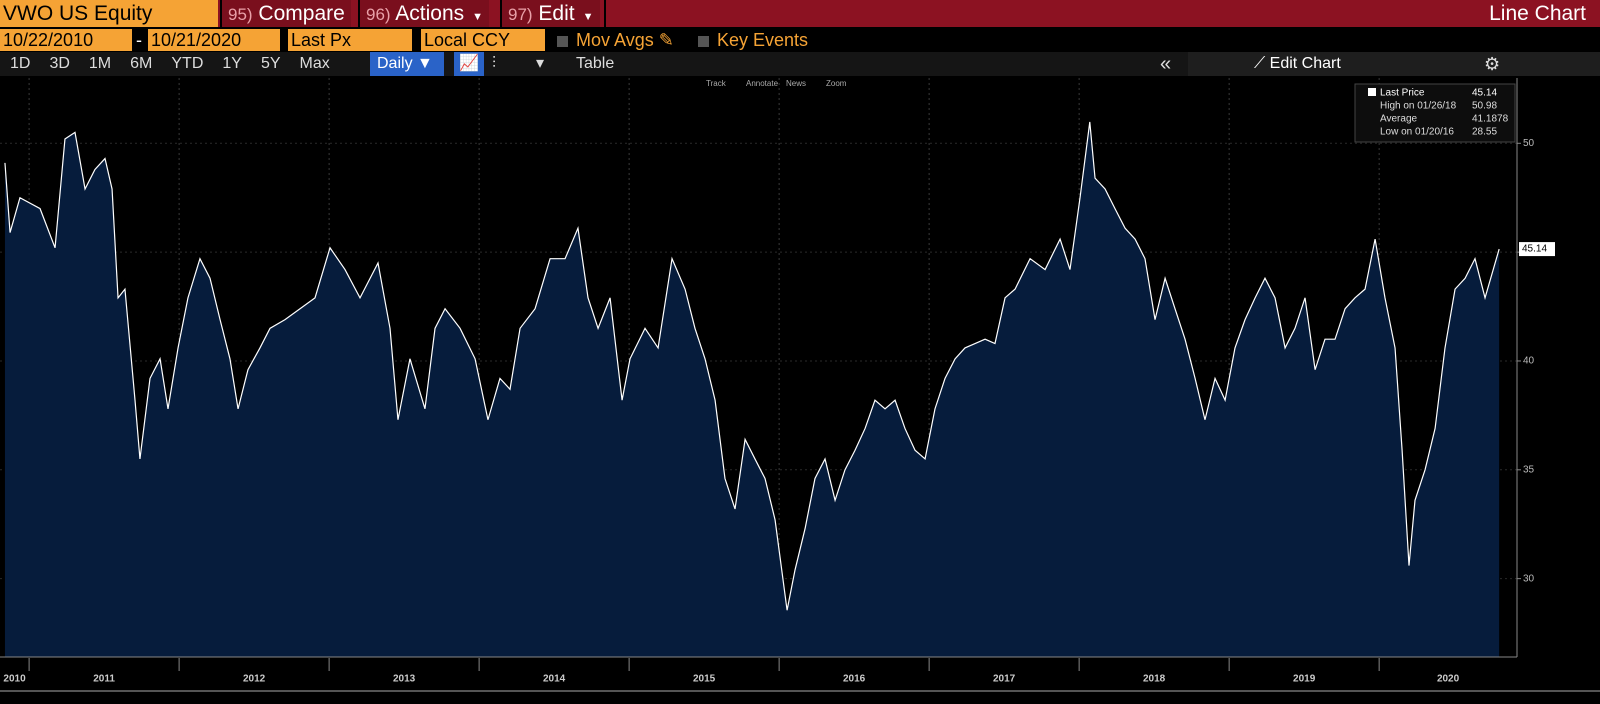  Describe the element at coordinates (109, 13) in the screenshot. I see `security-field: VWO US Equity` at that location.